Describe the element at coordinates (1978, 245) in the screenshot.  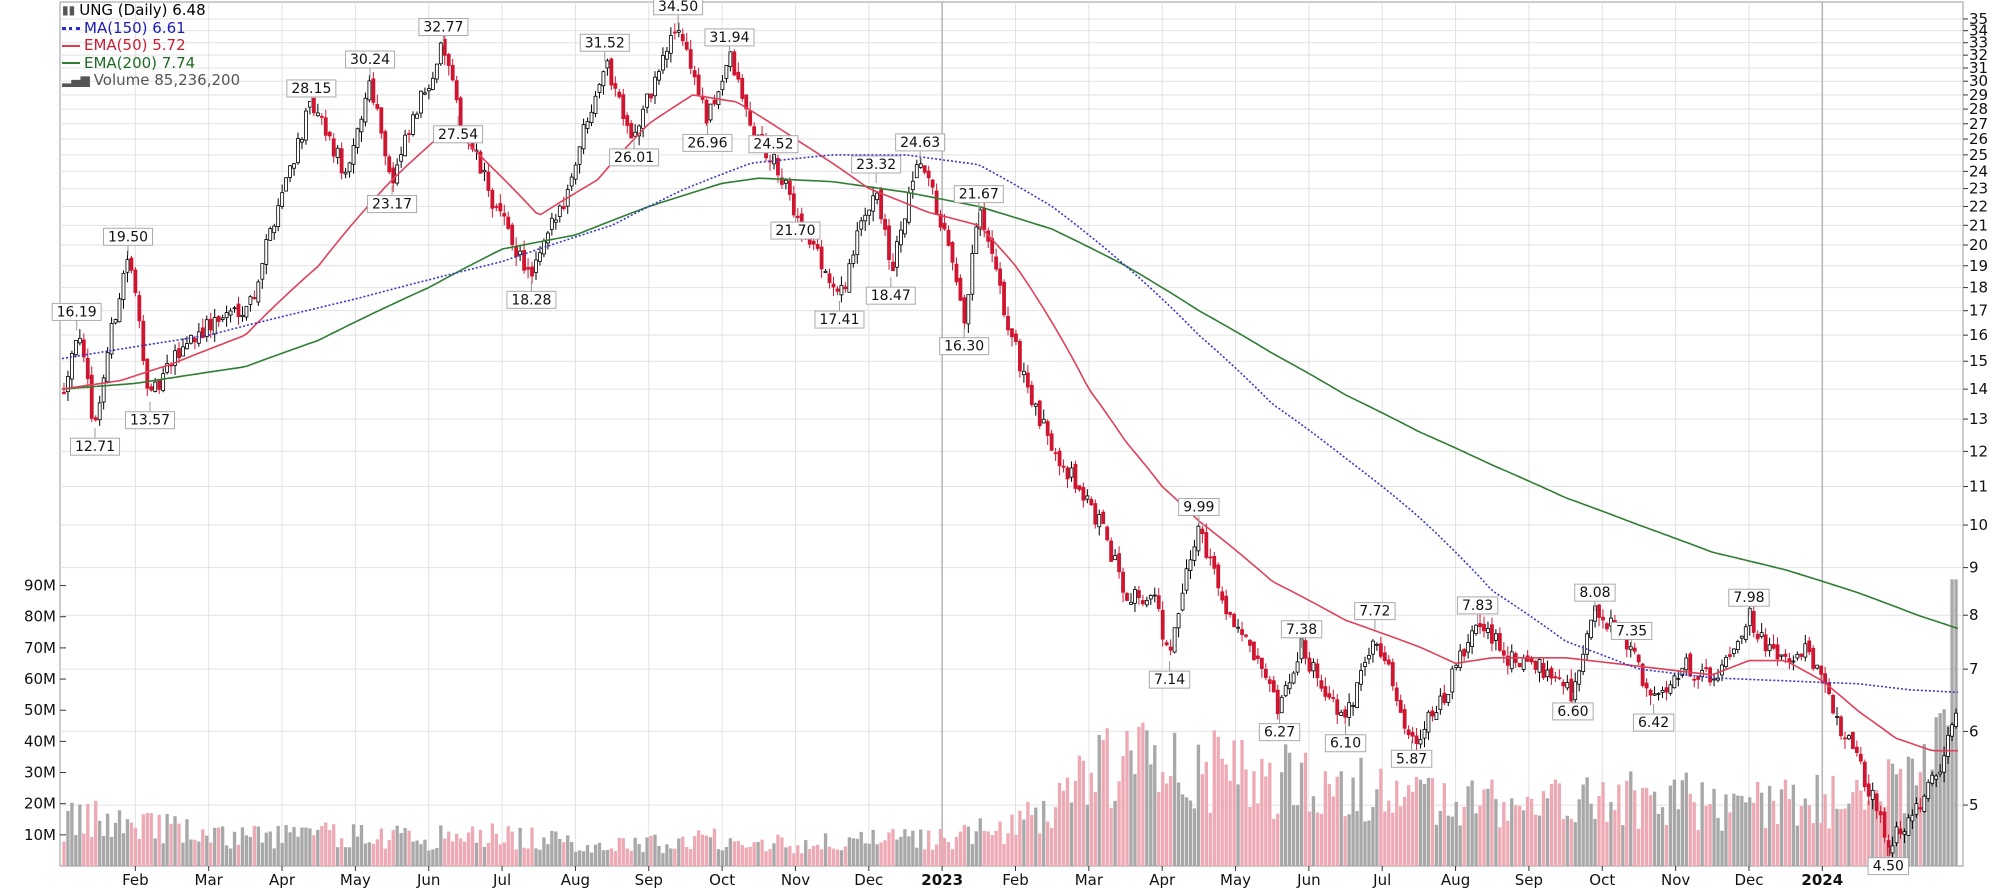
I see `price-tick-label: 20` at that location.